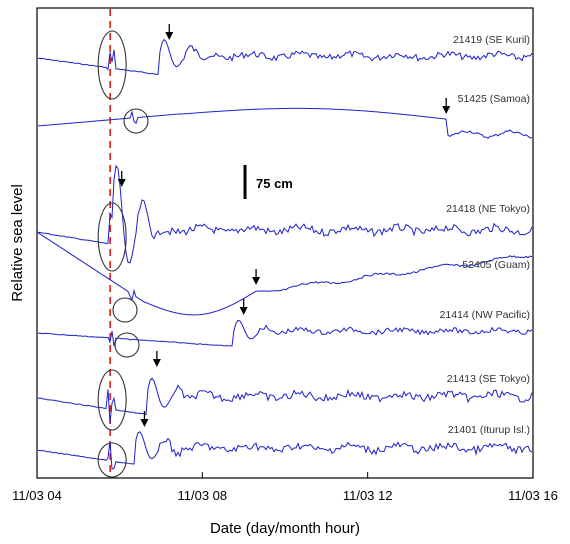 Image resolution: width=570 pixels, height=544 pixels. What do you see at coordinates (368, 495) in the screenshot?
I see `x-tick-label-2: 11/03 12` at bounding box center [368, 495].